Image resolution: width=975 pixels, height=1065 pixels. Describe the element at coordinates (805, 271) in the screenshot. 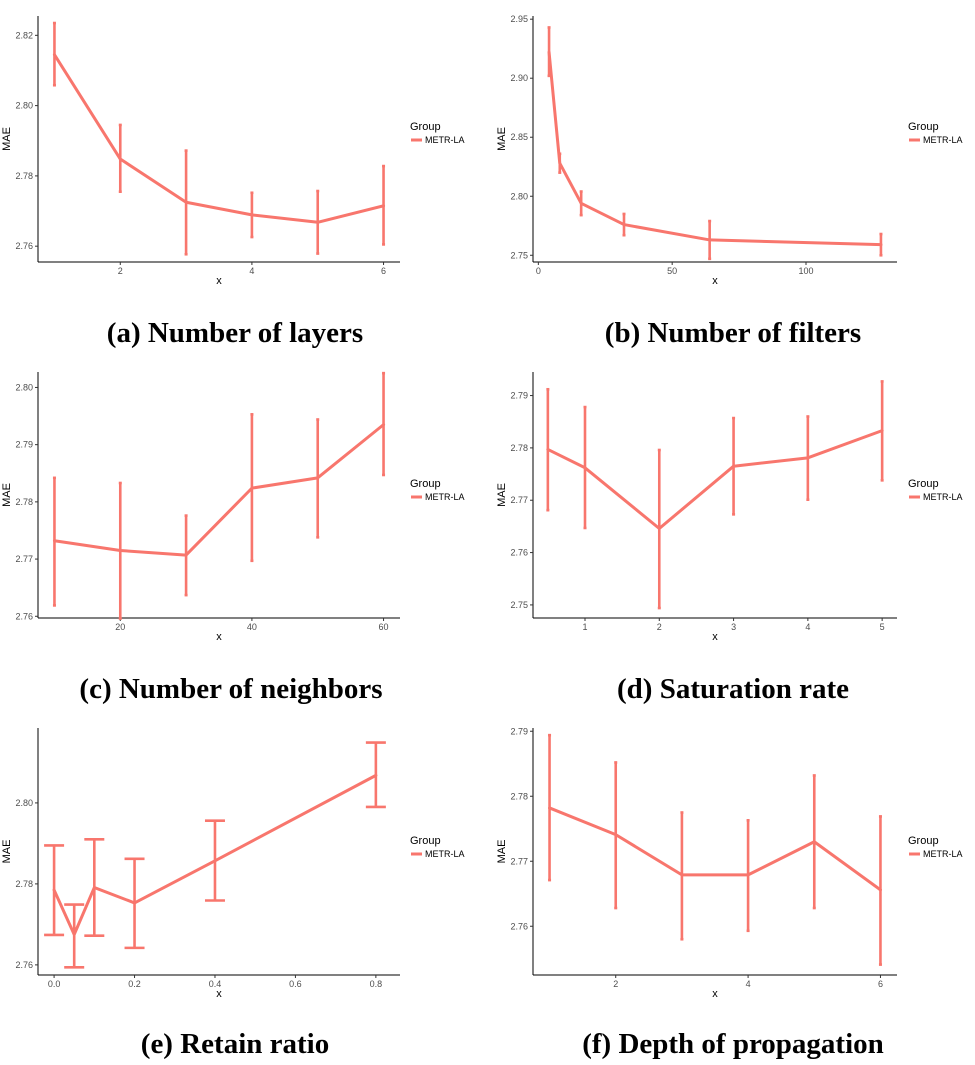

I see `x-tick-label: 100` at that location.